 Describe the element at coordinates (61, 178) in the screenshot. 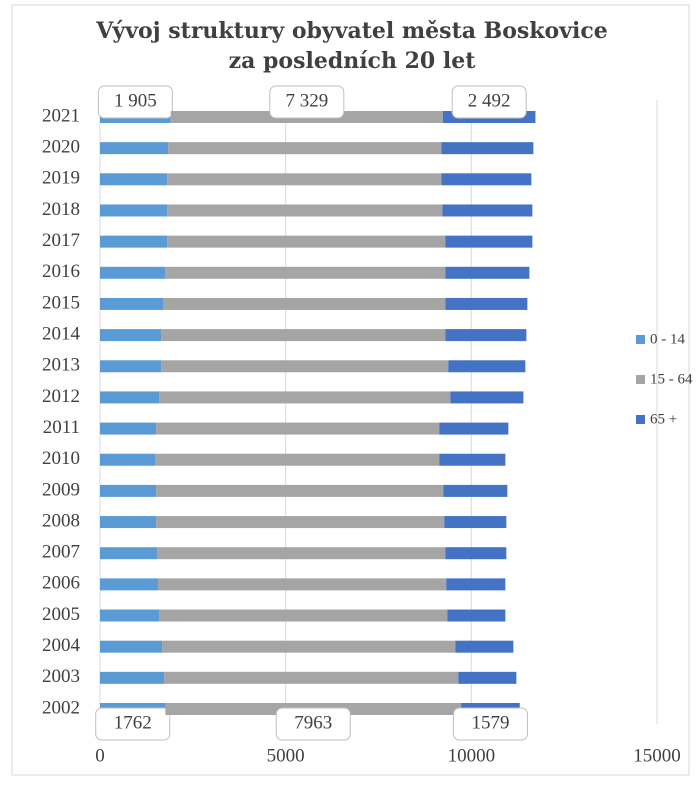

I see `y-tick-label: 2019` at that location.